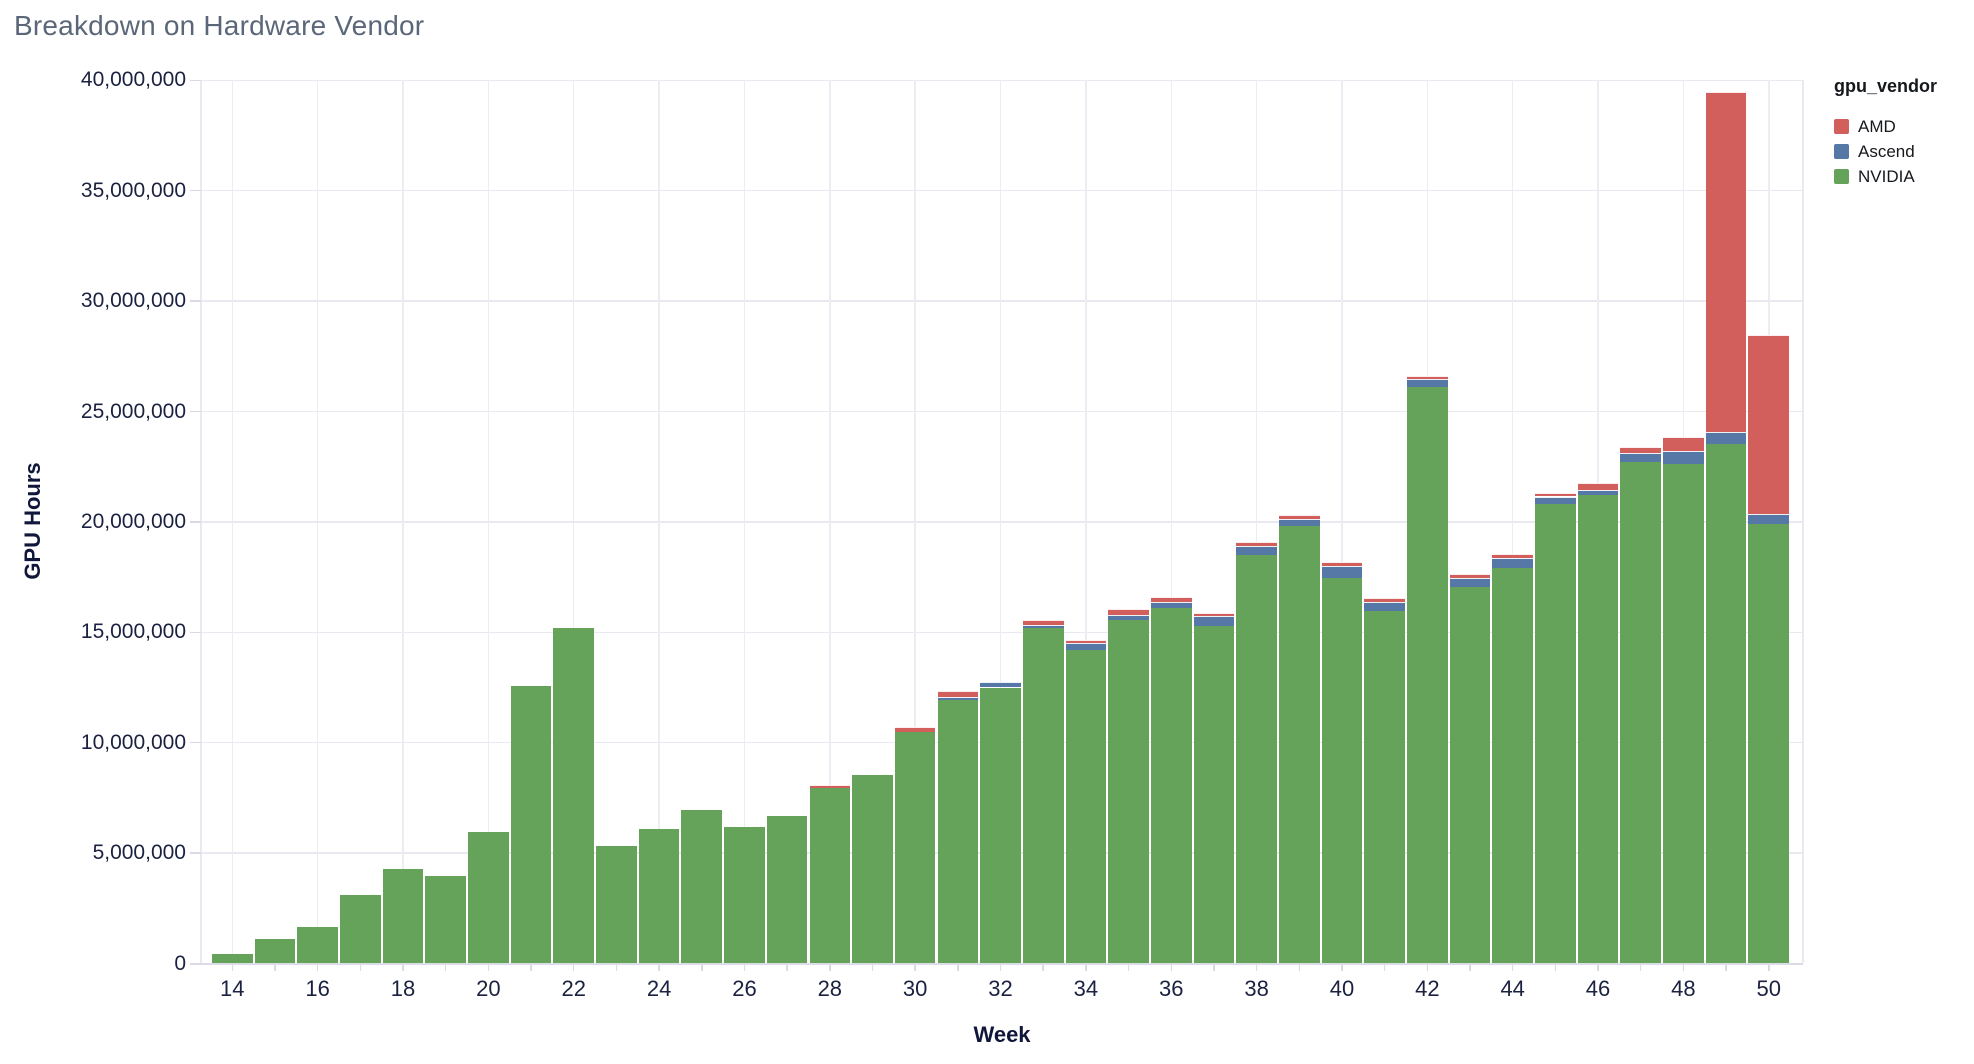  What do you see at coordinates (1769, 988) in the screenshot?
I see `x-tick-label: 50` at bounding box center [1769, 988].